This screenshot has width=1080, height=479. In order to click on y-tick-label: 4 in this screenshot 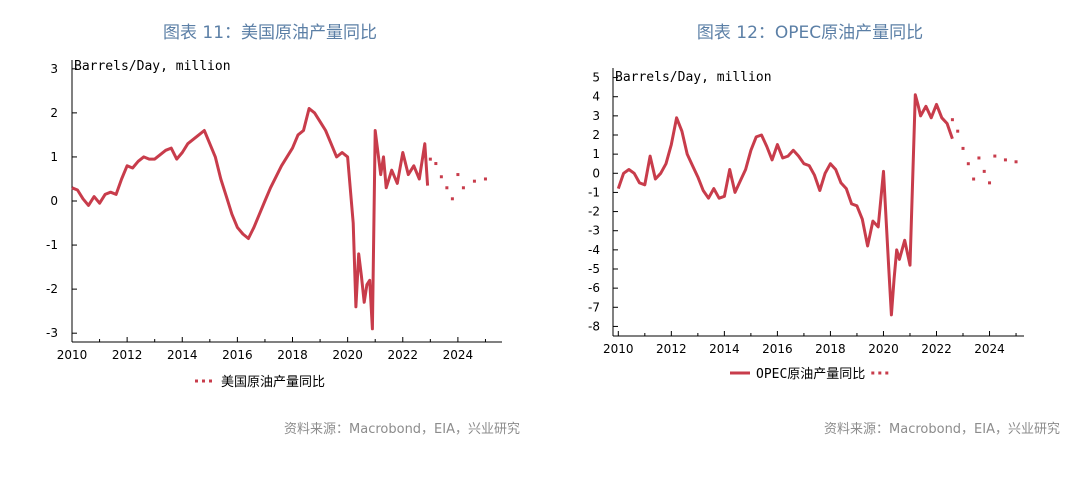, I will do `click(596, 97)`.